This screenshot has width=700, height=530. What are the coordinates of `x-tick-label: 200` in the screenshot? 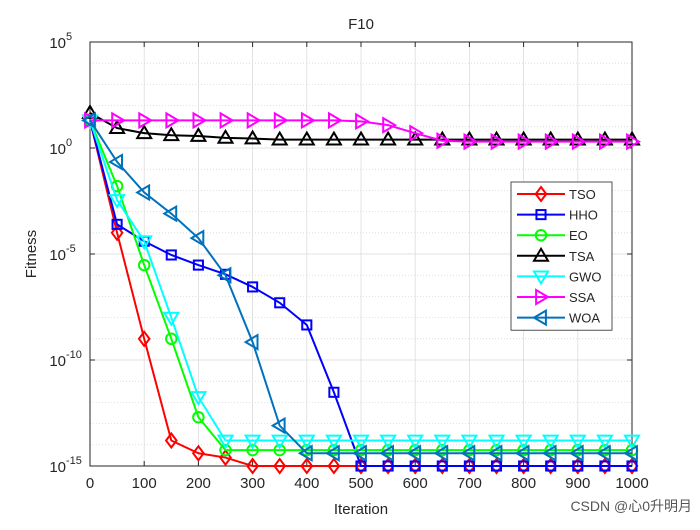 It's located at (198, 483).